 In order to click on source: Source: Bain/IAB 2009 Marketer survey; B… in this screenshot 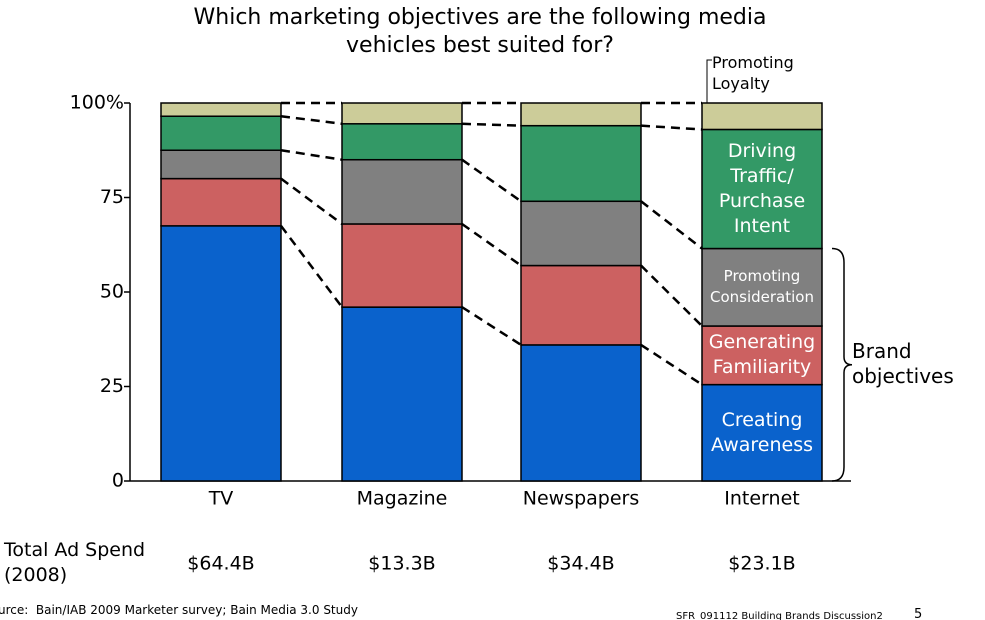, I will do `click(179, 610)`.